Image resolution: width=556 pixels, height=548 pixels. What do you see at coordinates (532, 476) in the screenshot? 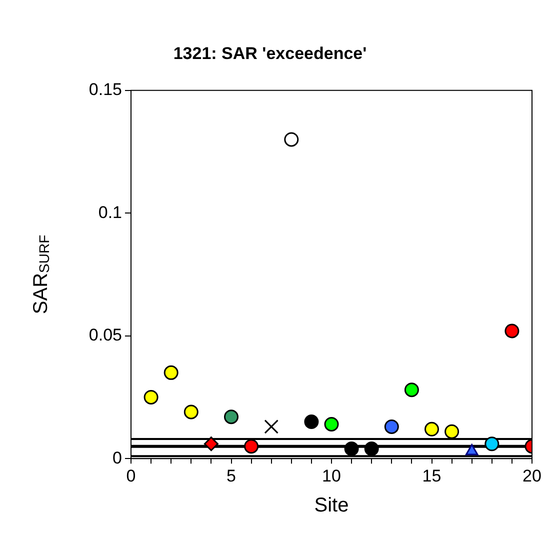
I see `x-tick-label: 20` at bounding box center [532, 476].